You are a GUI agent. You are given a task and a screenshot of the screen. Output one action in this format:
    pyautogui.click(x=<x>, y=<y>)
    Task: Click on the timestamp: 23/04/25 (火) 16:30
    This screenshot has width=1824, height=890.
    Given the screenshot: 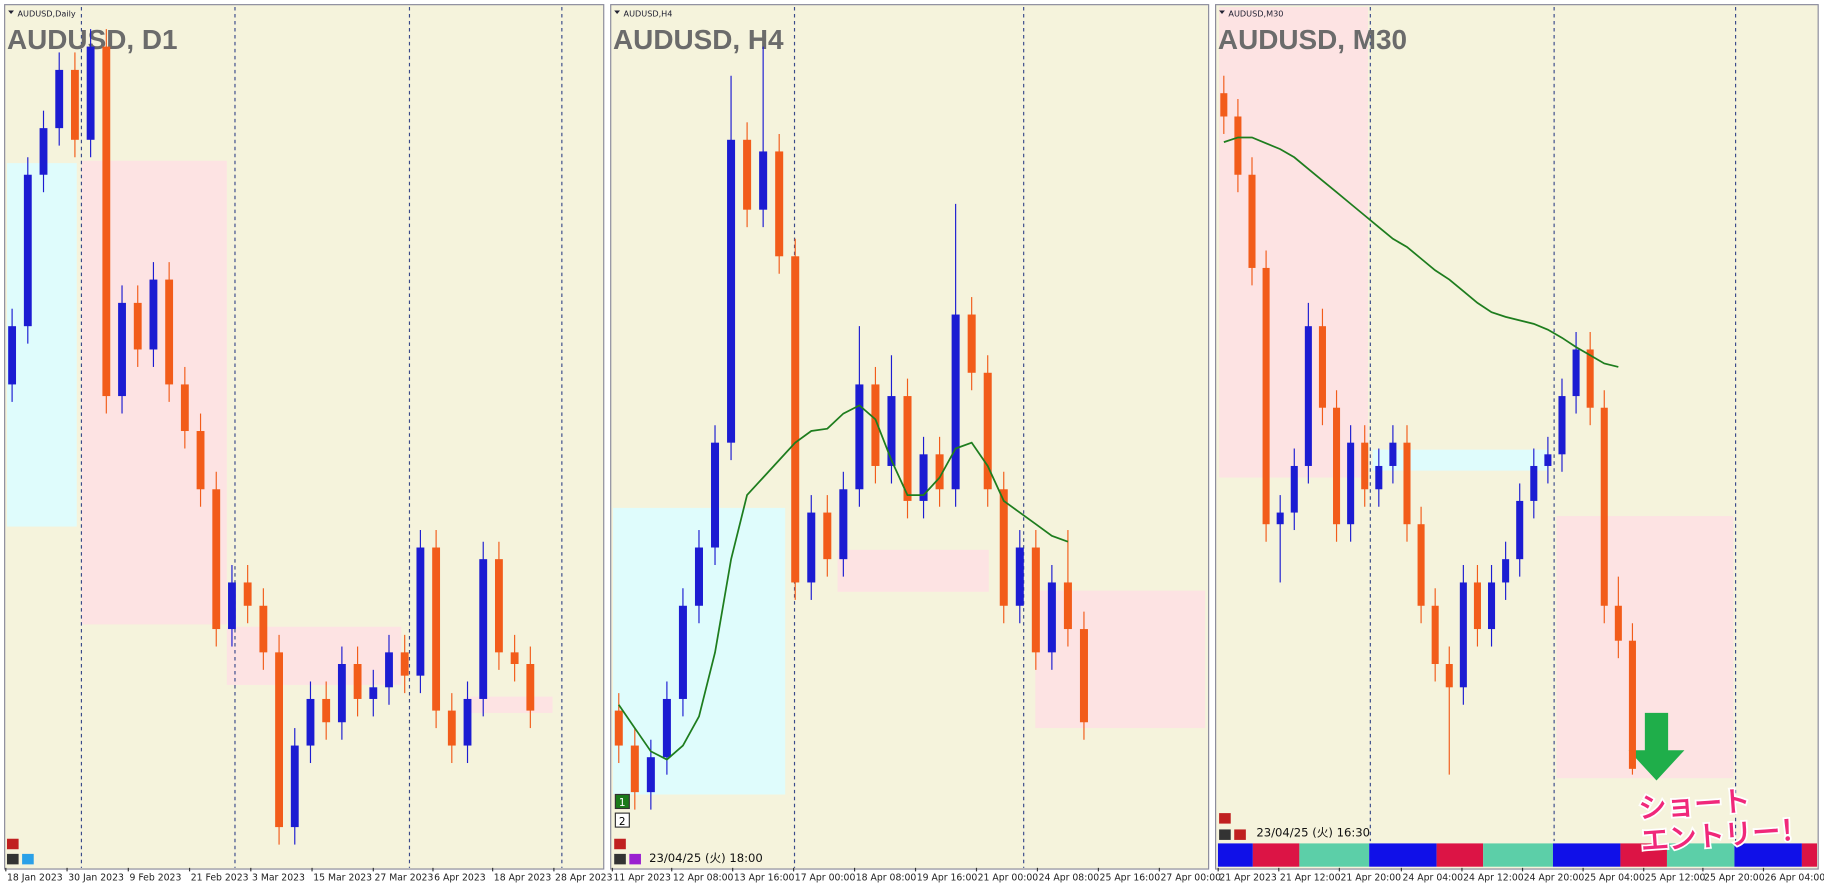 What is the action you would take?
    pyautogui.click(x=1313, y=832)
    